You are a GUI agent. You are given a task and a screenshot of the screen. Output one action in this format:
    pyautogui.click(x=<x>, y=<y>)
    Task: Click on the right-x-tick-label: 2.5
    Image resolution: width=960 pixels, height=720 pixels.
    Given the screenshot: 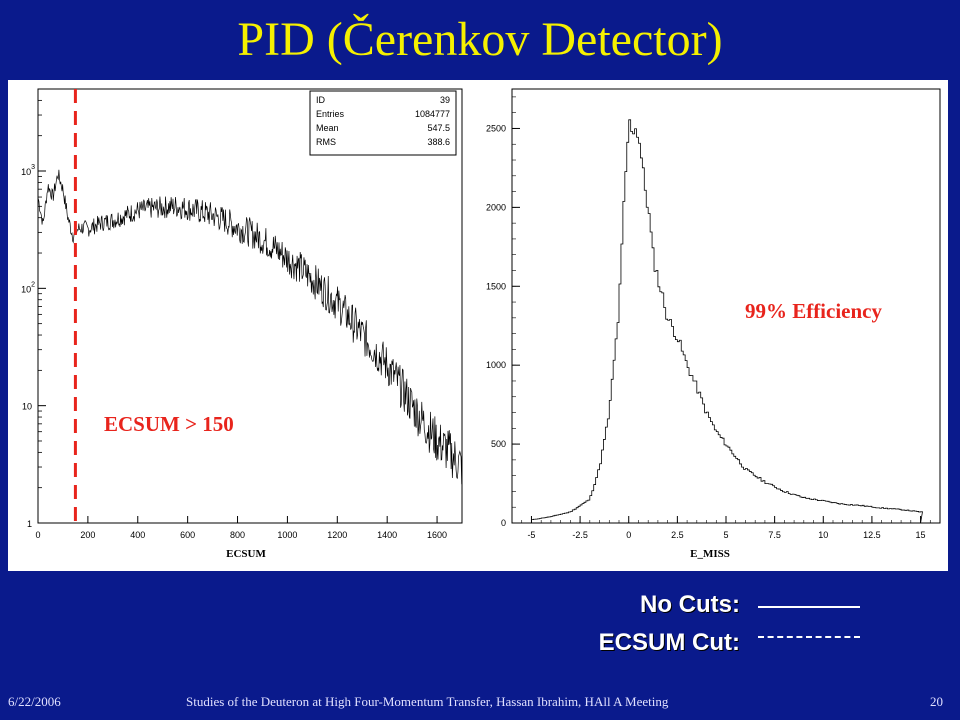 What is the action you would take?
    pyautogui.click(x=677, y=535)
    